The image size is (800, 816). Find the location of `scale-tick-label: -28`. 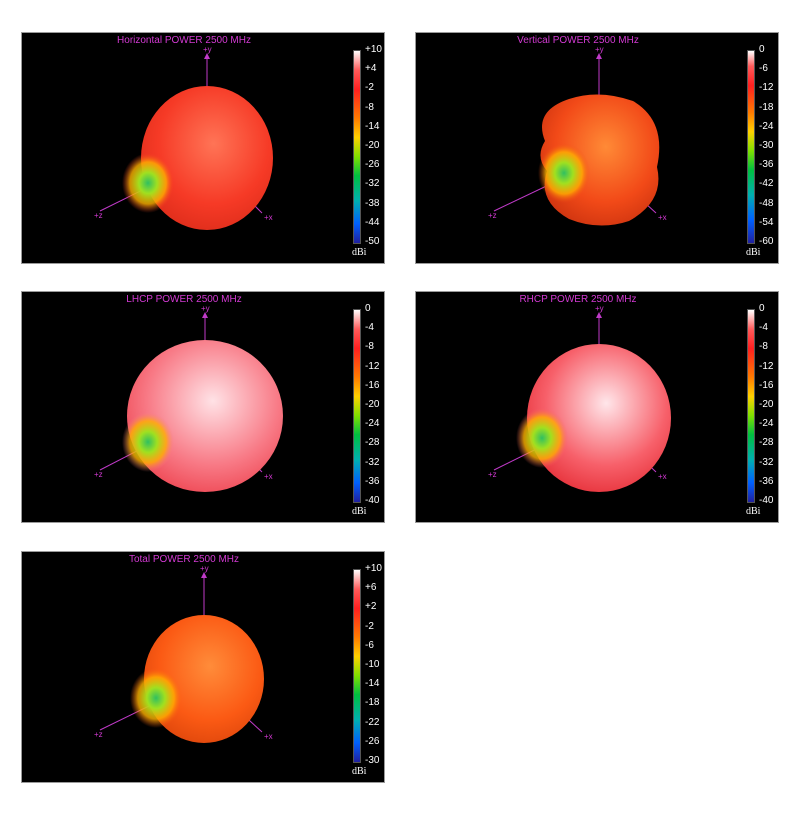

scale-tick-label: -28 is located at coordinates (372, 443).